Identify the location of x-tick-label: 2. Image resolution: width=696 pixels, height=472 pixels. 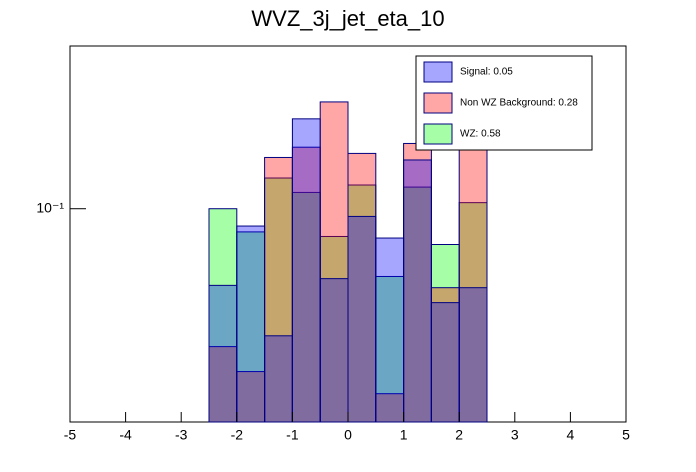
(459, 435).